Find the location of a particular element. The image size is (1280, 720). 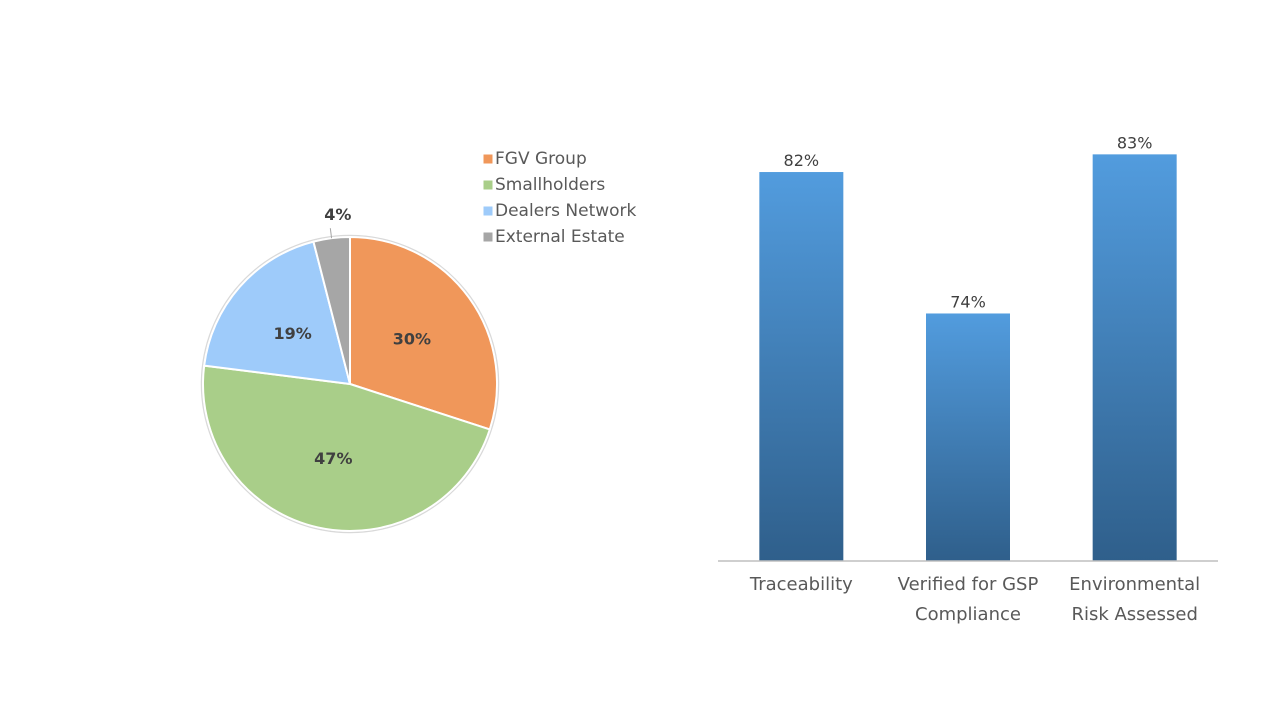

data-label-environmental-risk-assessed: 83% is located at coordinates (1135, 142).